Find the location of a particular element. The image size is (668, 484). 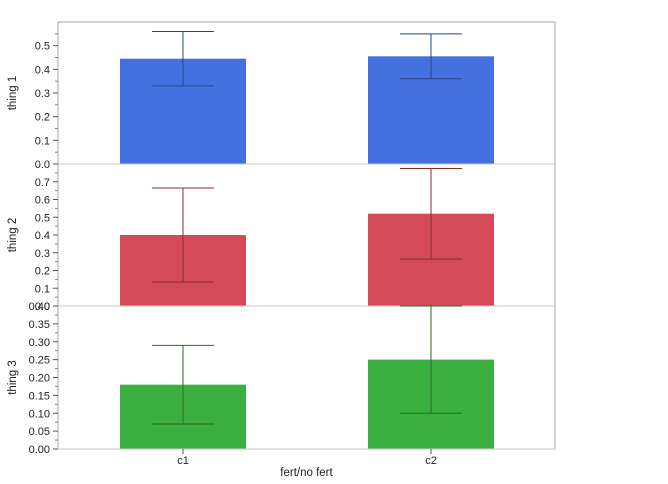

y-tick-label: 0.40 is located at coordinates (39, 307).